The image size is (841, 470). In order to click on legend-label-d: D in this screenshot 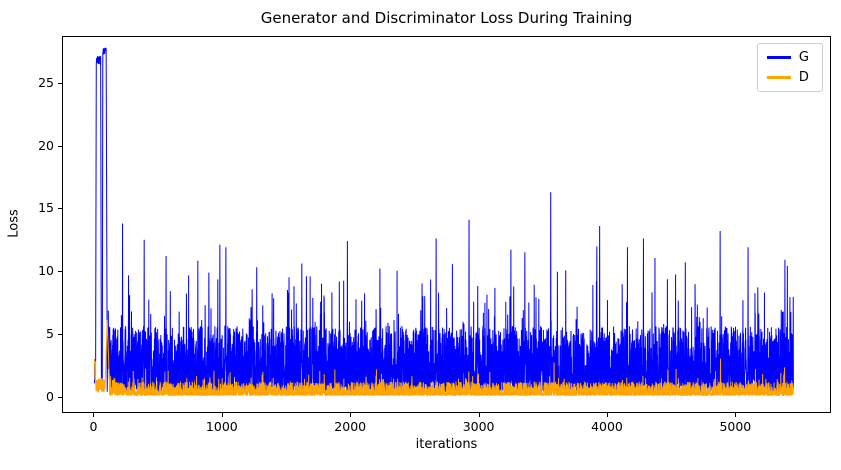, I will do `click(803, 77)`.